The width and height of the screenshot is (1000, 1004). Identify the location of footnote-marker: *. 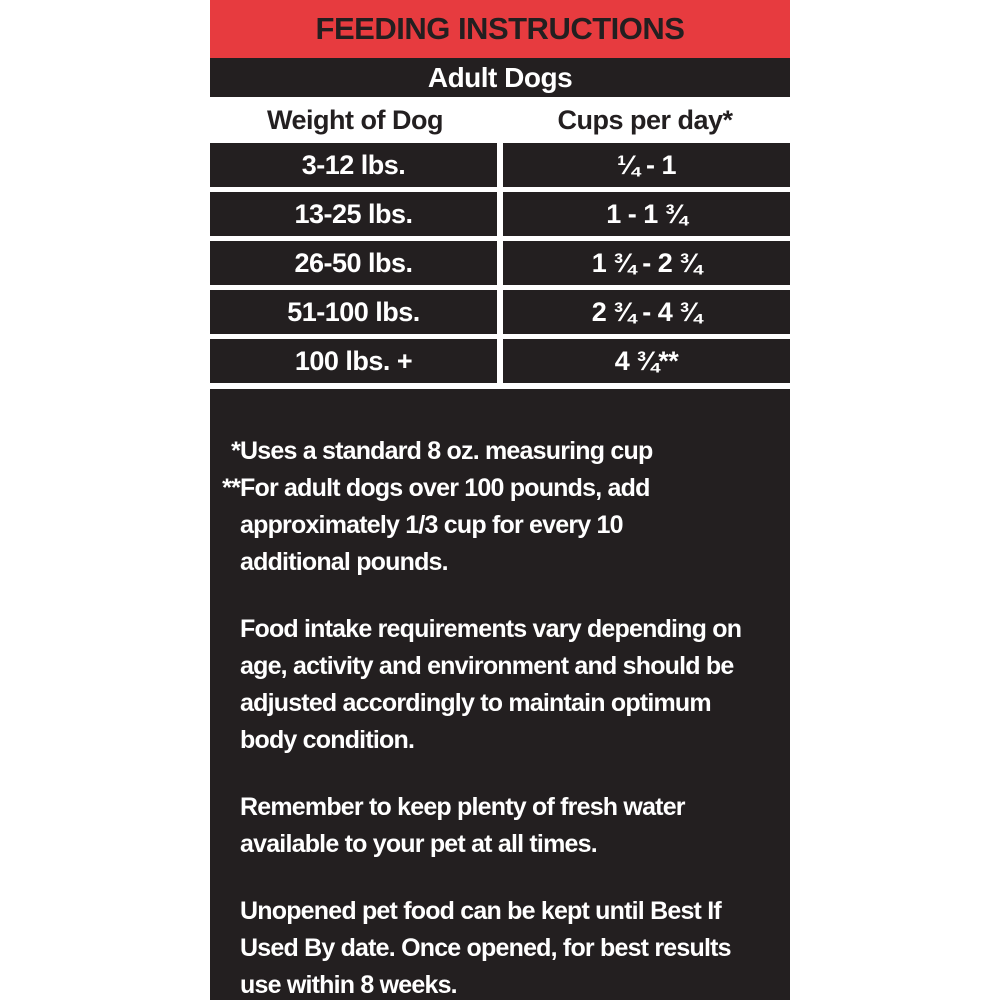
(236, 451).